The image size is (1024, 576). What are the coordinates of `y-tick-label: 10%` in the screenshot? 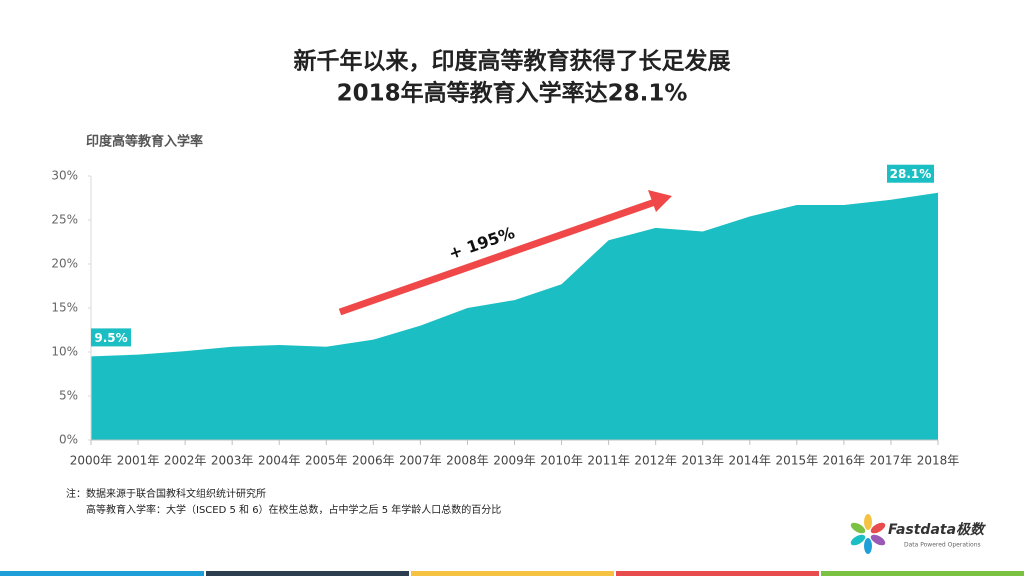 It's located at (64, 352).